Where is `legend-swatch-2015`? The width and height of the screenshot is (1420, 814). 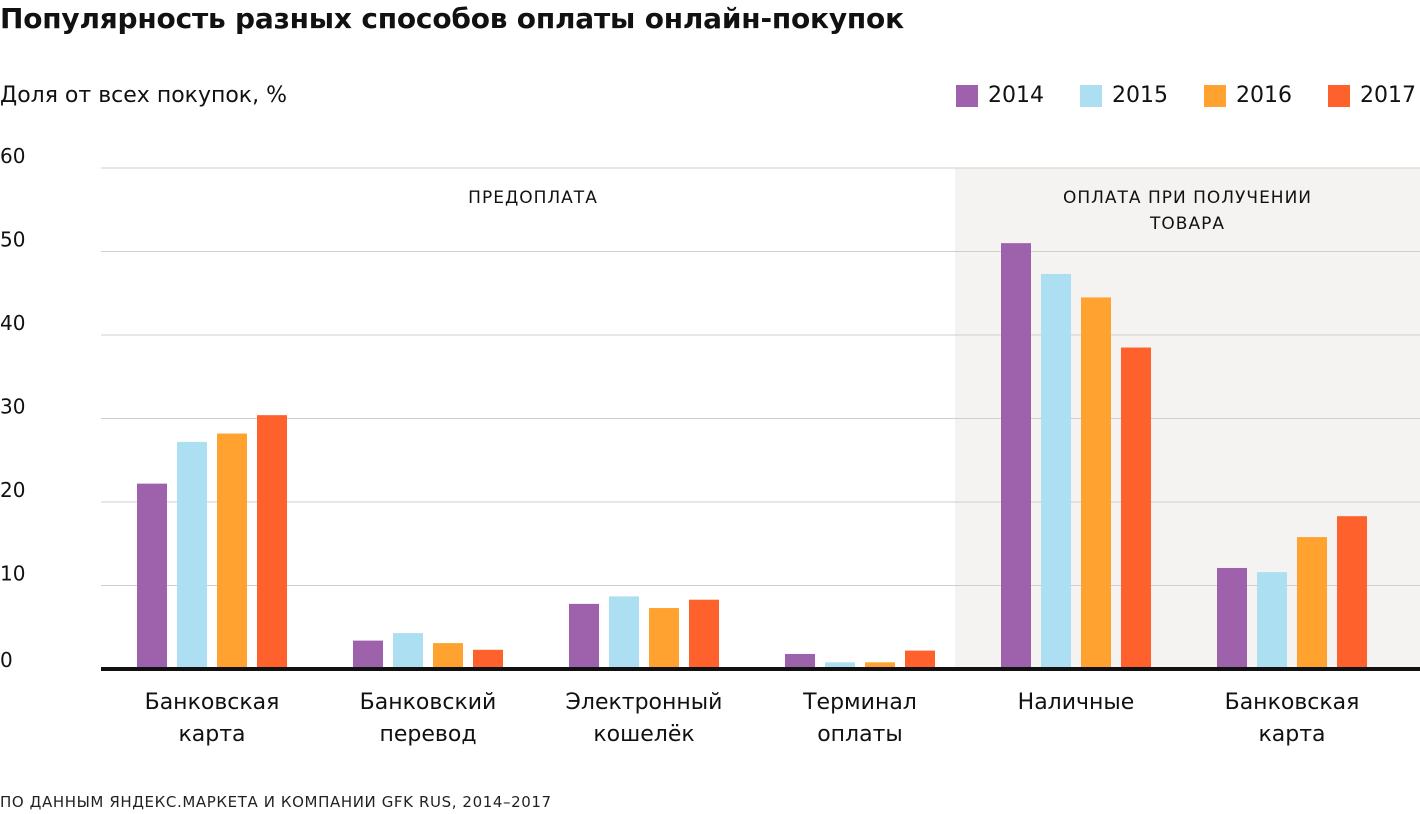 legend-swatch-2015 is located at coordinates (1091, 95).